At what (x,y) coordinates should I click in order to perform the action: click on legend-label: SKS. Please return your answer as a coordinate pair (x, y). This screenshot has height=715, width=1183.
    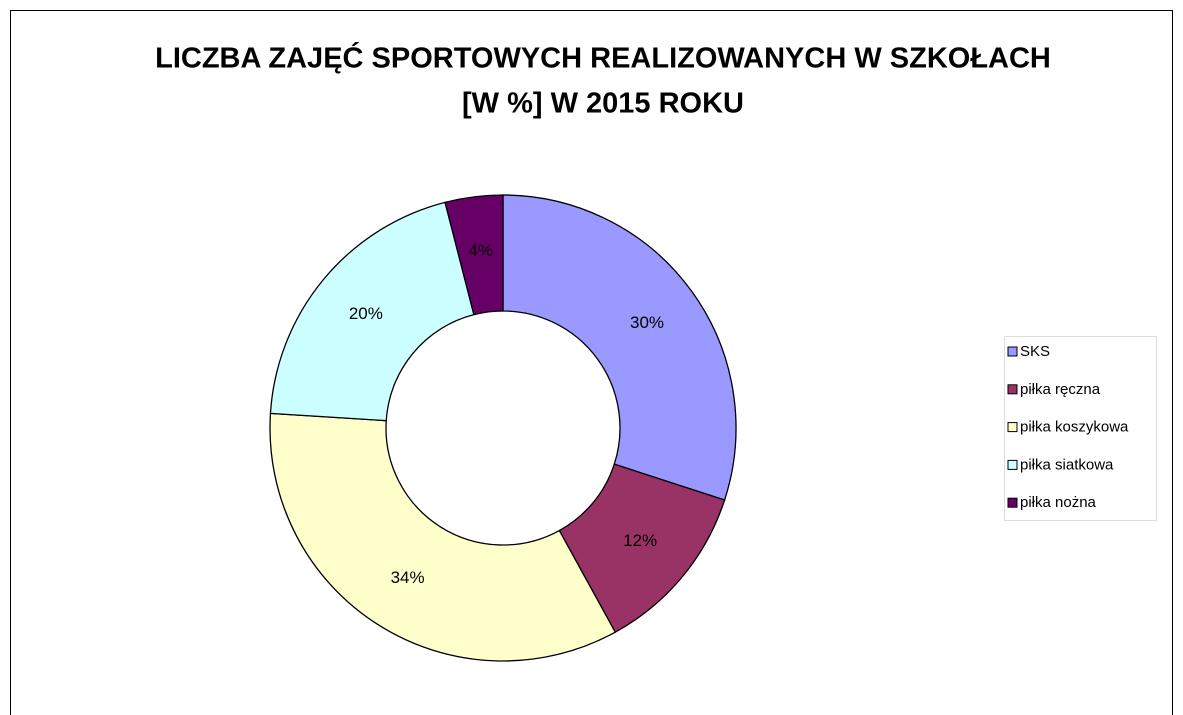
    Looking at the image, I should click on (1035, 351).